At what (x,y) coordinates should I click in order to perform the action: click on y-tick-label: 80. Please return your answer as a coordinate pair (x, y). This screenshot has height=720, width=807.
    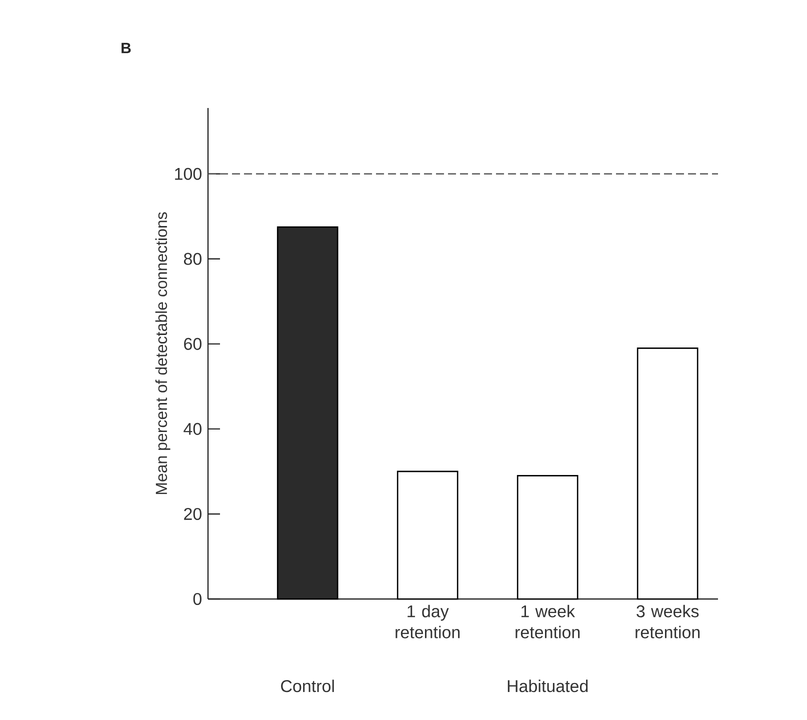
    Looking at the image, I should click on (193, 258).